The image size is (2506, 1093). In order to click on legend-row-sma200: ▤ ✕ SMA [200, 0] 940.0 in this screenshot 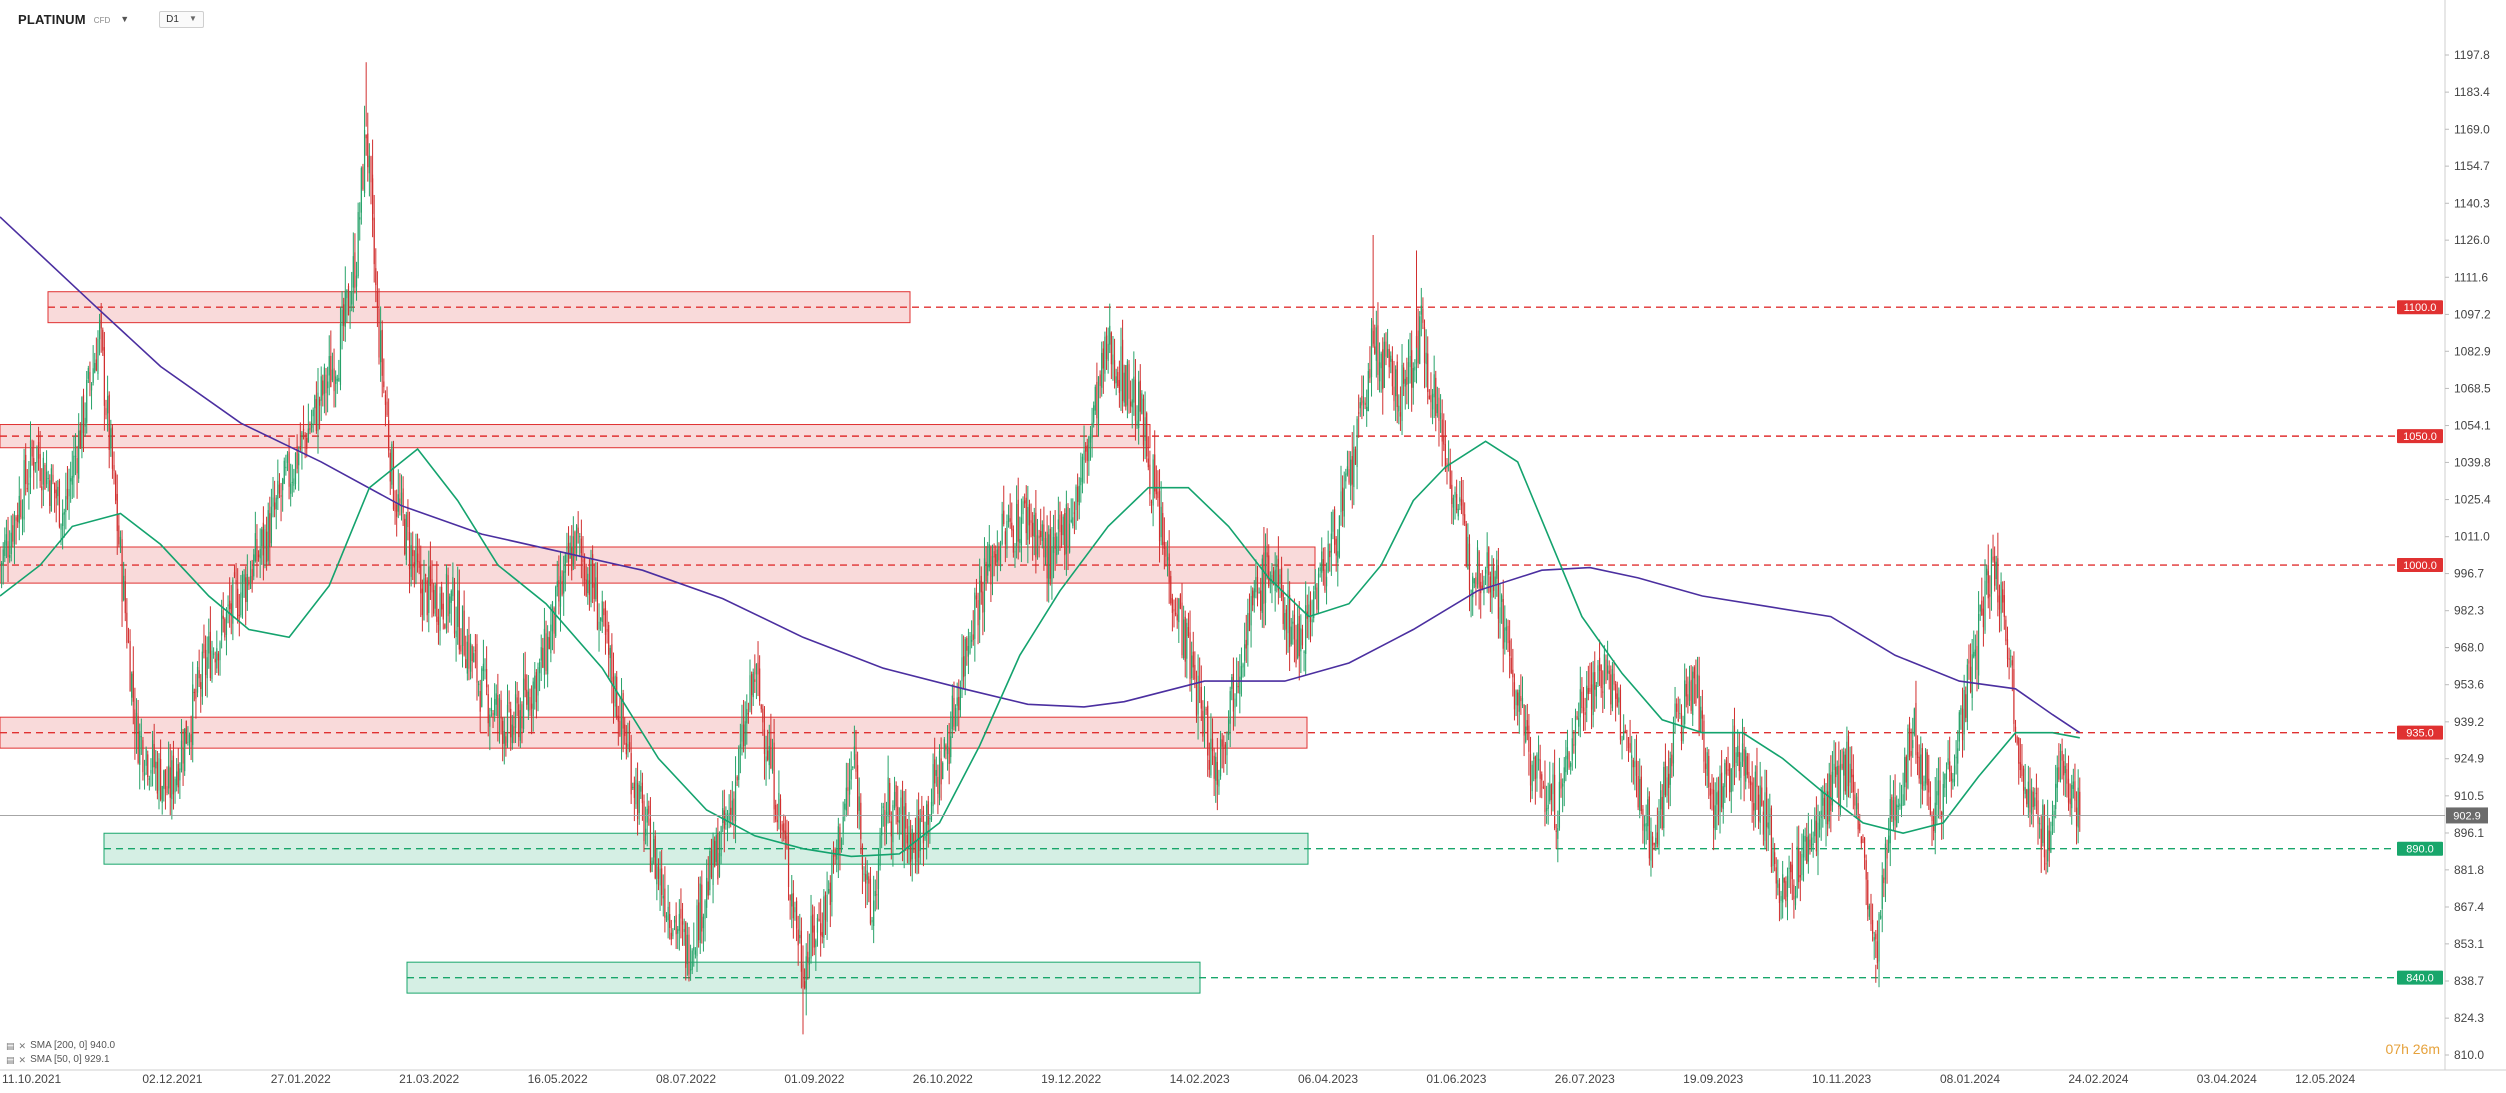, I will do `click(60, 1046)`.